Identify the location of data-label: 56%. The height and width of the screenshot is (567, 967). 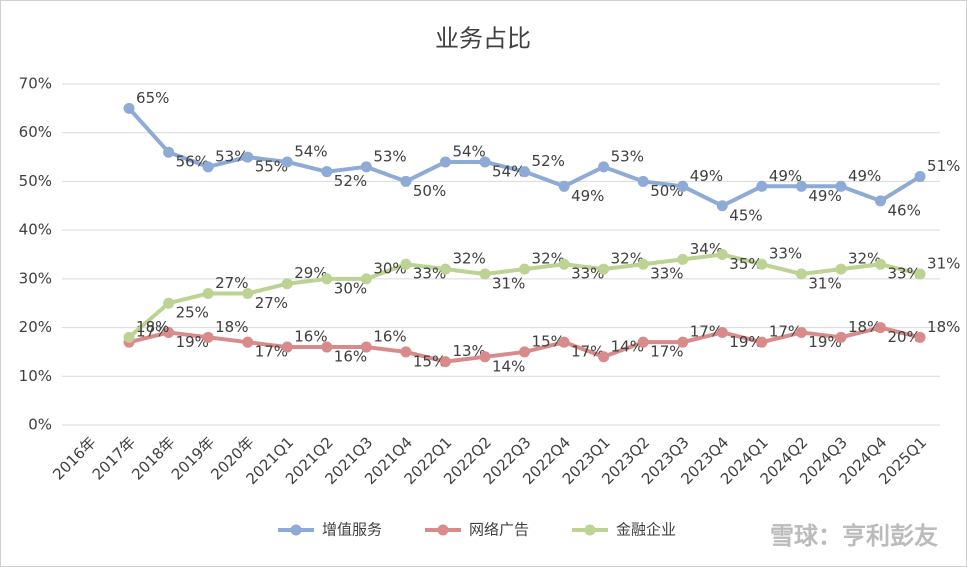
(192, 162).